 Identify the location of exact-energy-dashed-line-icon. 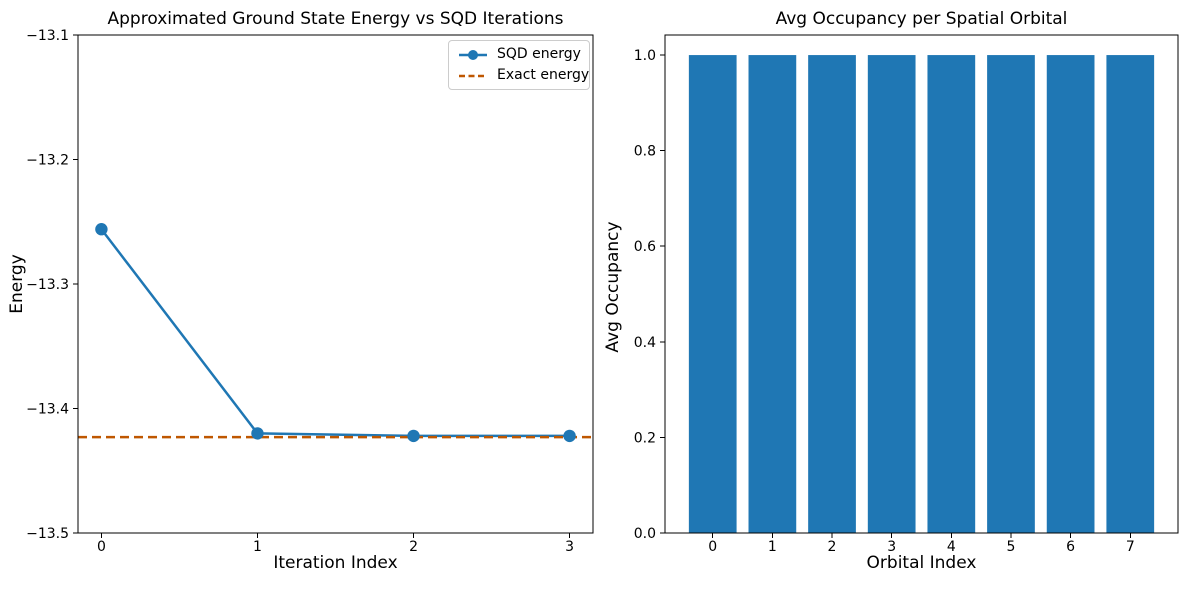
(473, 75).